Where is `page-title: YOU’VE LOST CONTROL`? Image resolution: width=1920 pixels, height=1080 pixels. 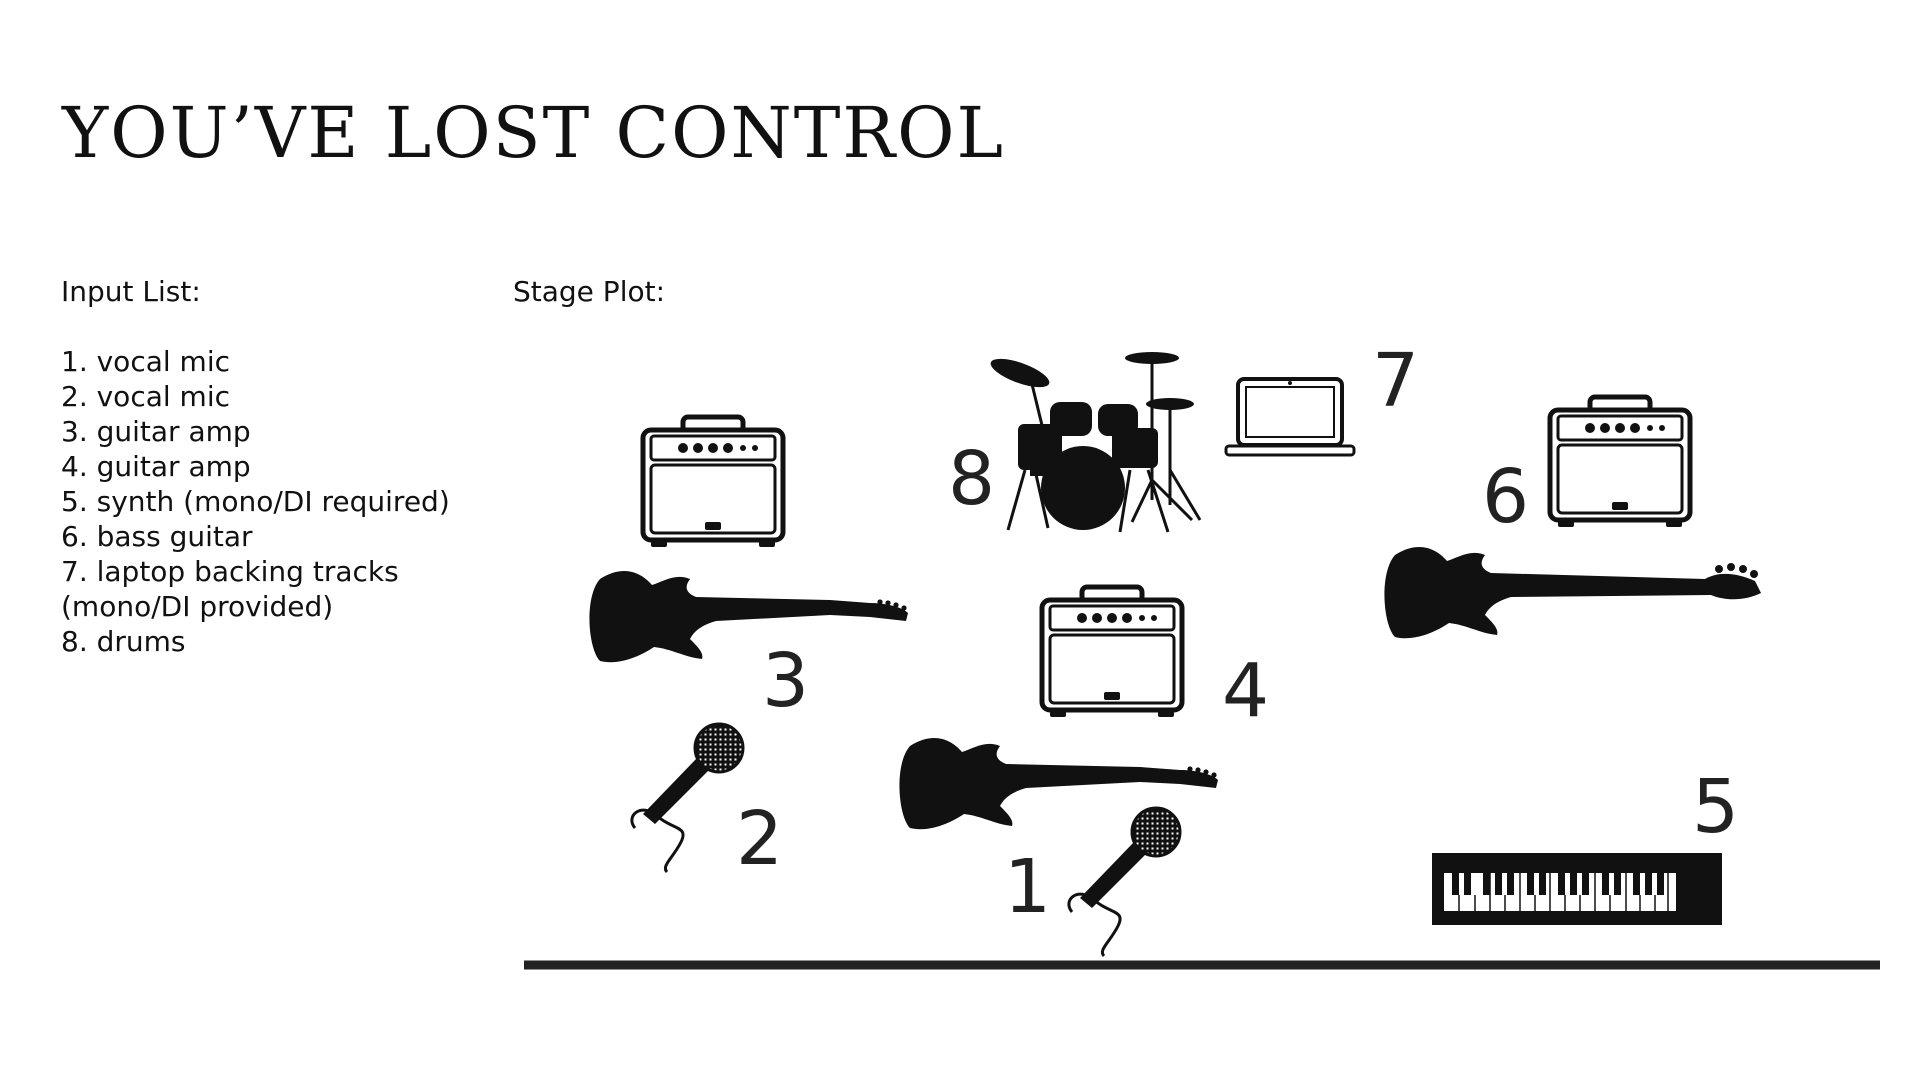
page-title: YOU’VE LOST CONTROL is located at coordinates (533, 133).